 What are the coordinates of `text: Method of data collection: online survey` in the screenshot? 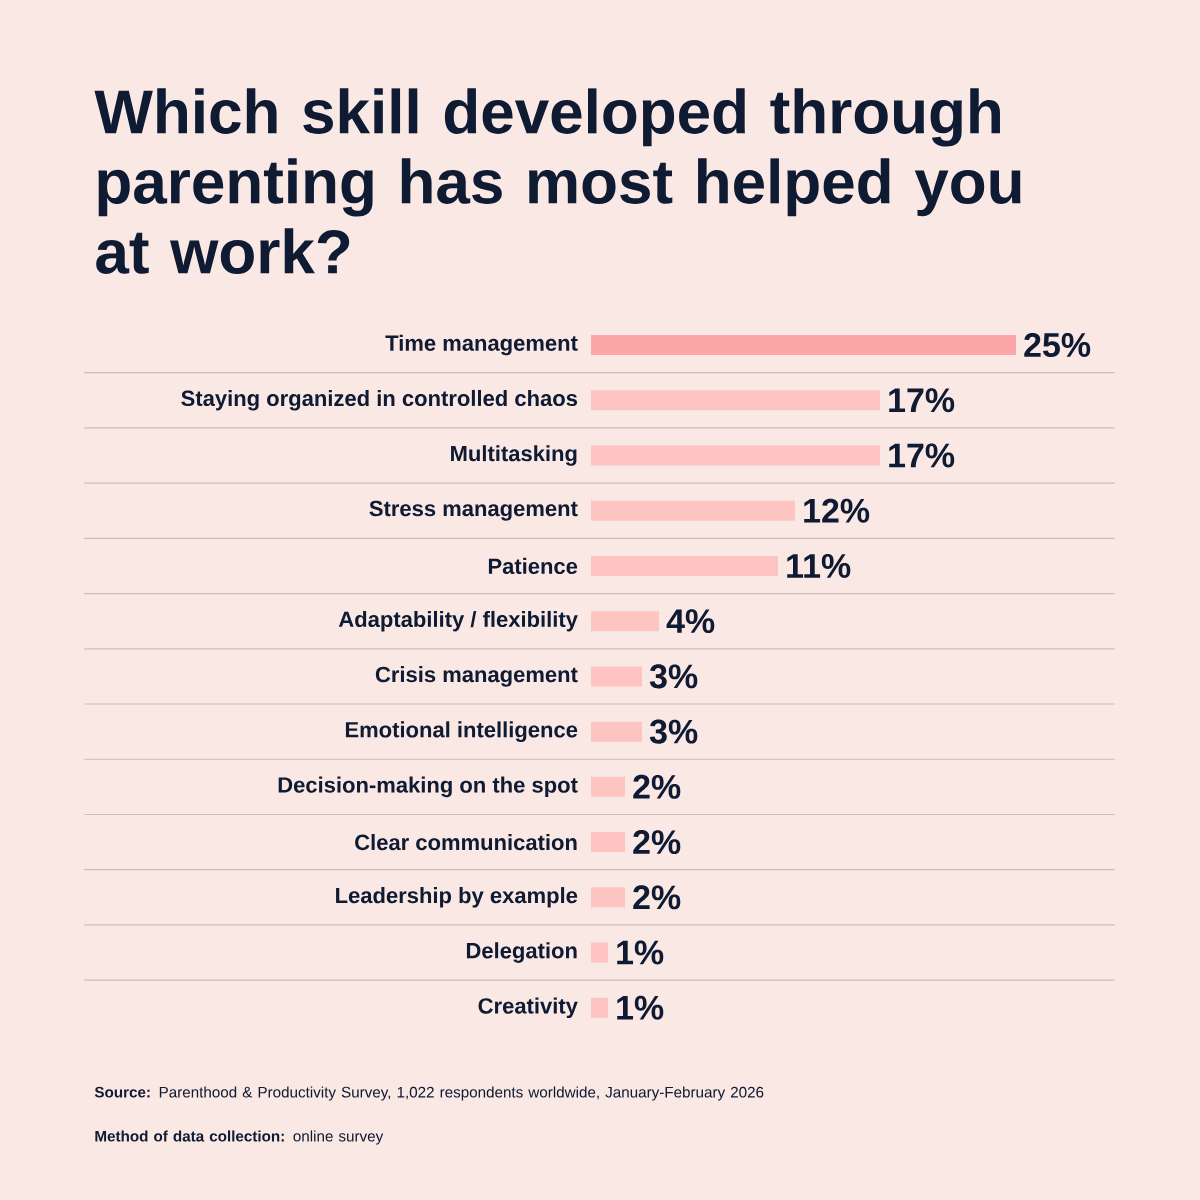 It's located at (239, 1137).